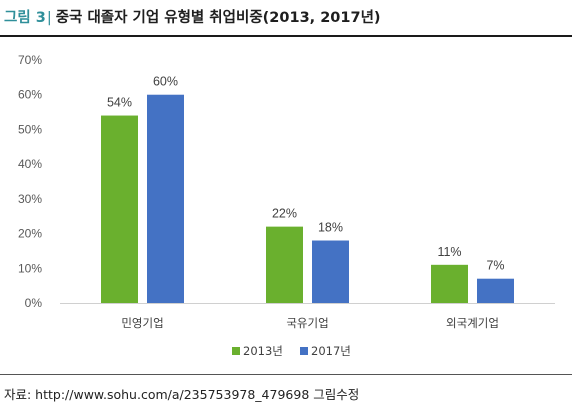  What do you see at coordinates (25, 18) in the screenshot?
I see `figure-number: 그림 3` at bounding box center [25, 18].